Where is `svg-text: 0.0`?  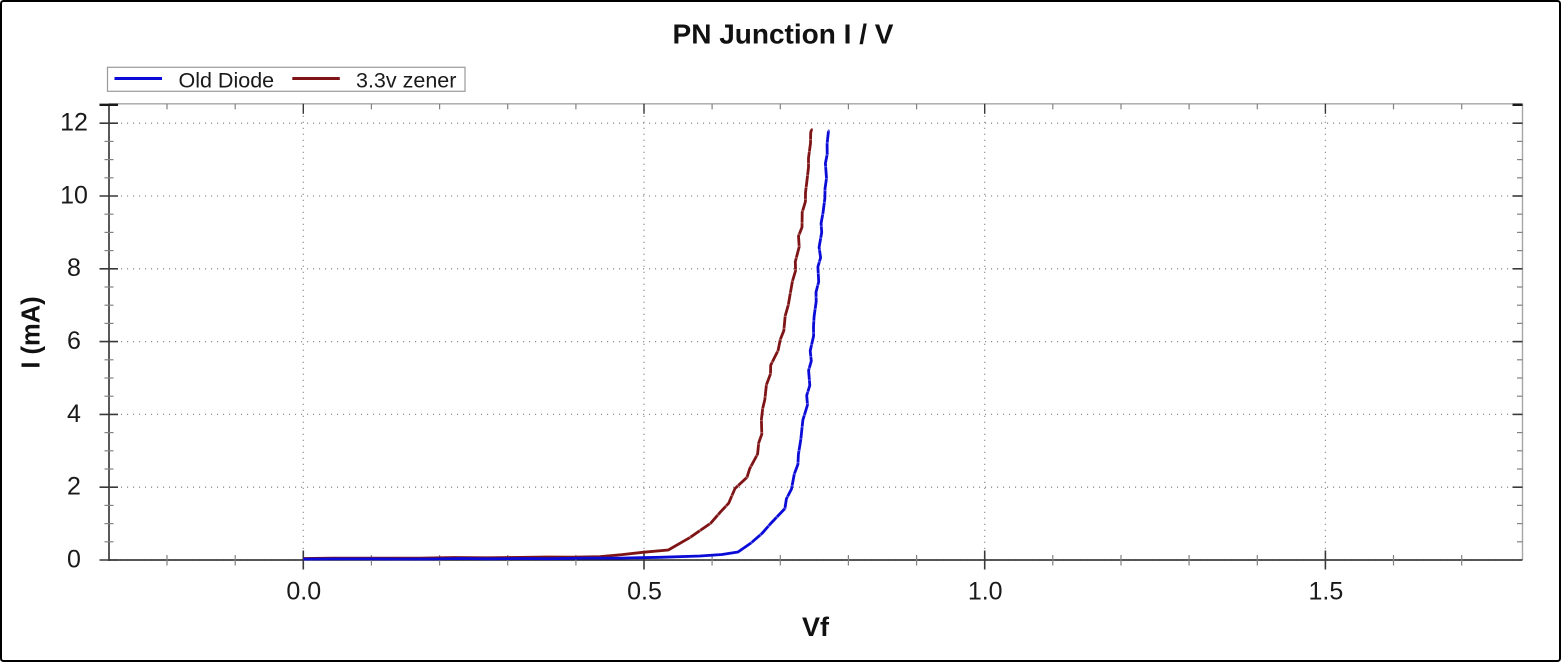
svg-text: 0.0 is located at coordinates (303, 591).